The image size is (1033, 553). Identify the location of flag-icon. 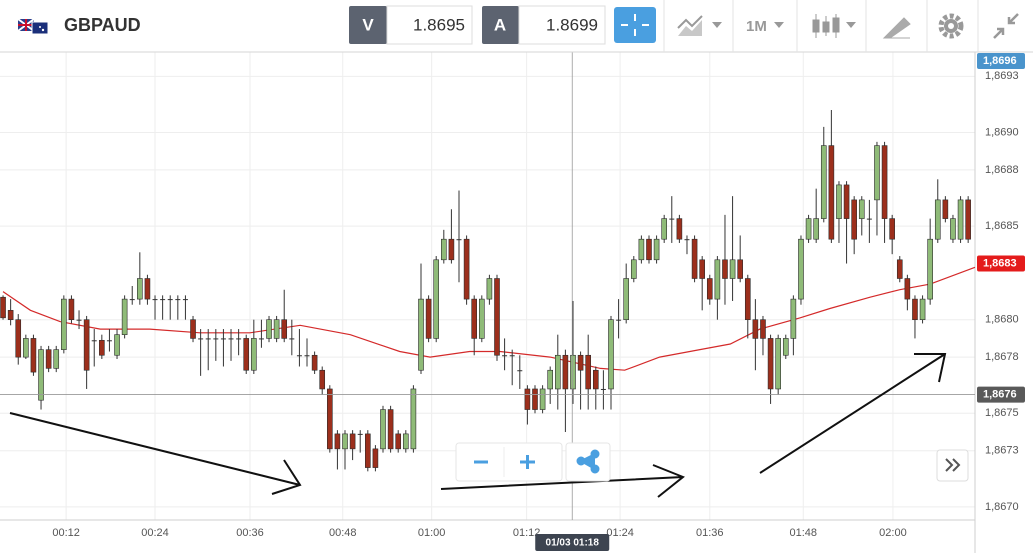
(33, 26).